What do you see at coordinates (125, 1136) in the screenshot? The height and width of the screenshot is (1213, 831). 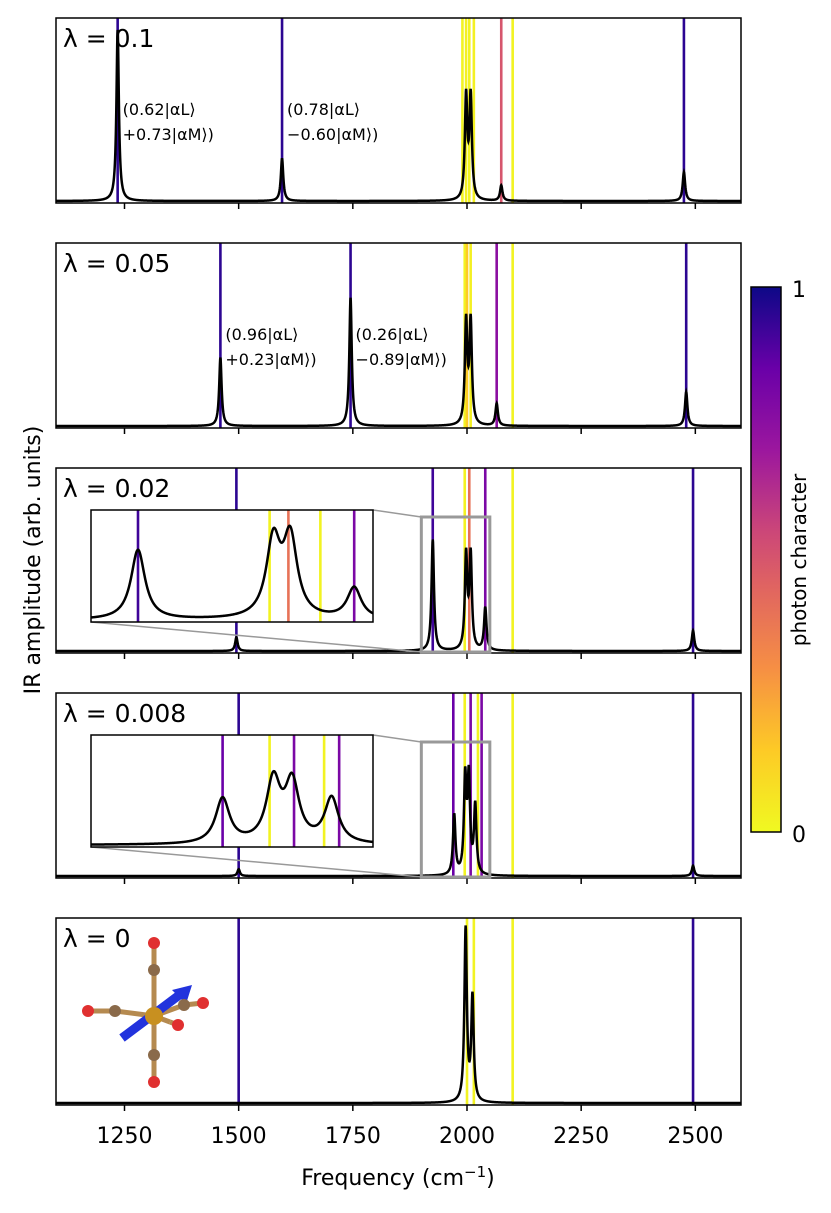 I see `x-tick-label: 1250` at bounding box center [125, 1136].